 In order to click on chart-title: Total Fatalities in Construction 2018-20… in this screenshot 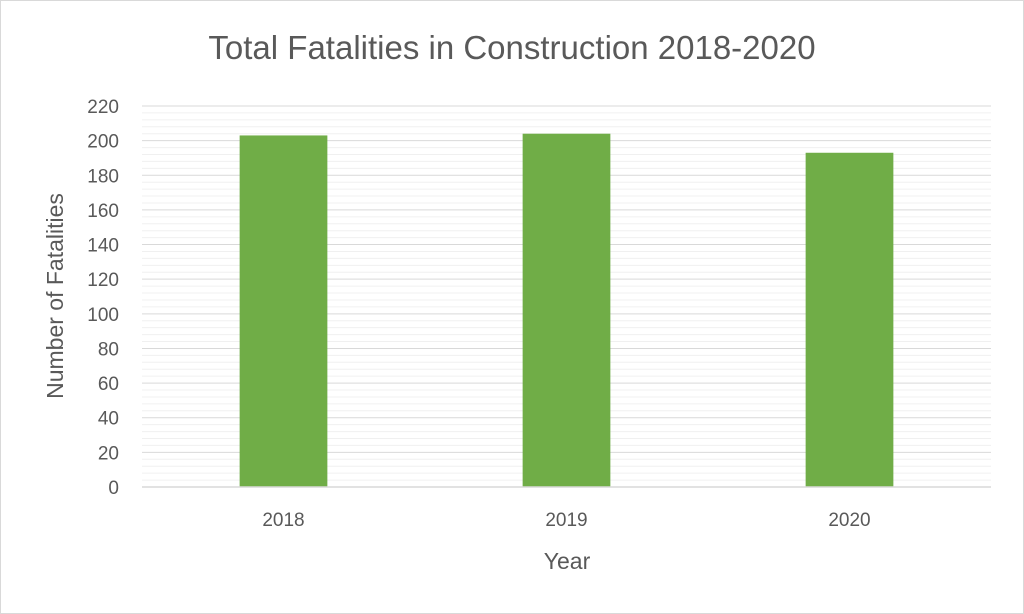, I will do `click(511, 47)`.